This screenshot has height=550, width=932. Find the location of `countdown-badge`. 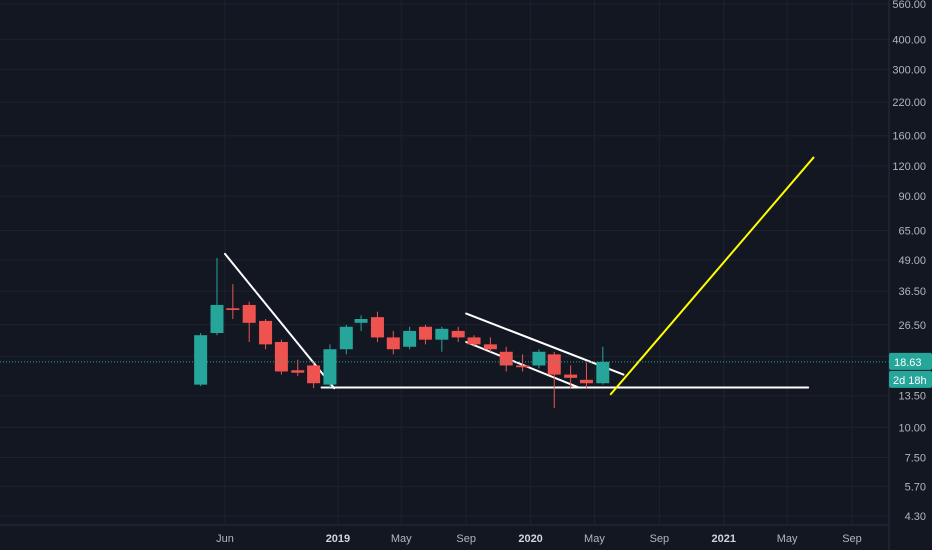

countdown-badge is located at coordinates (910, 379).